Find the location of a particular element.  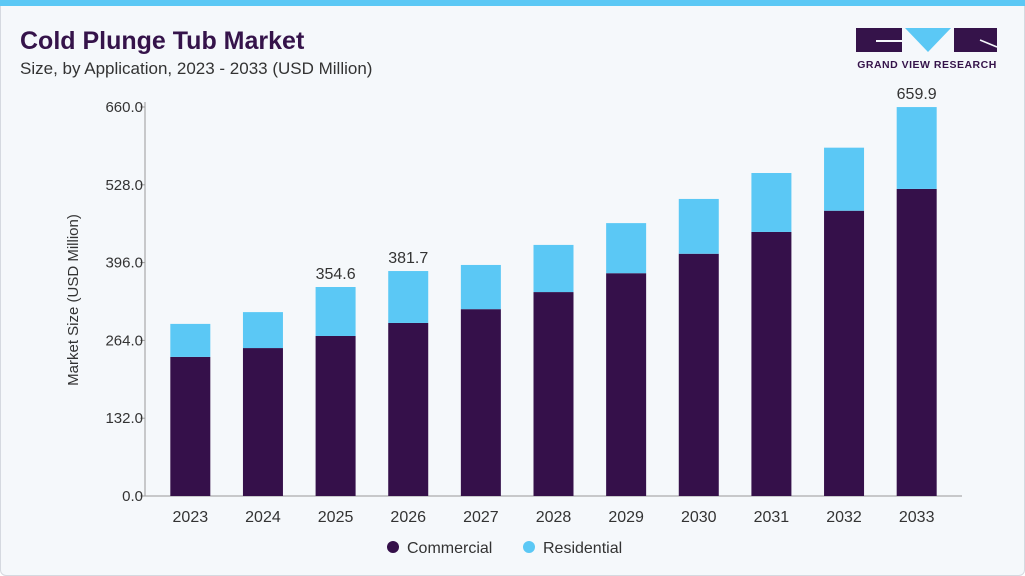

chart-title: Cold Plunge Tub Market is located at coordinates (162, 41).